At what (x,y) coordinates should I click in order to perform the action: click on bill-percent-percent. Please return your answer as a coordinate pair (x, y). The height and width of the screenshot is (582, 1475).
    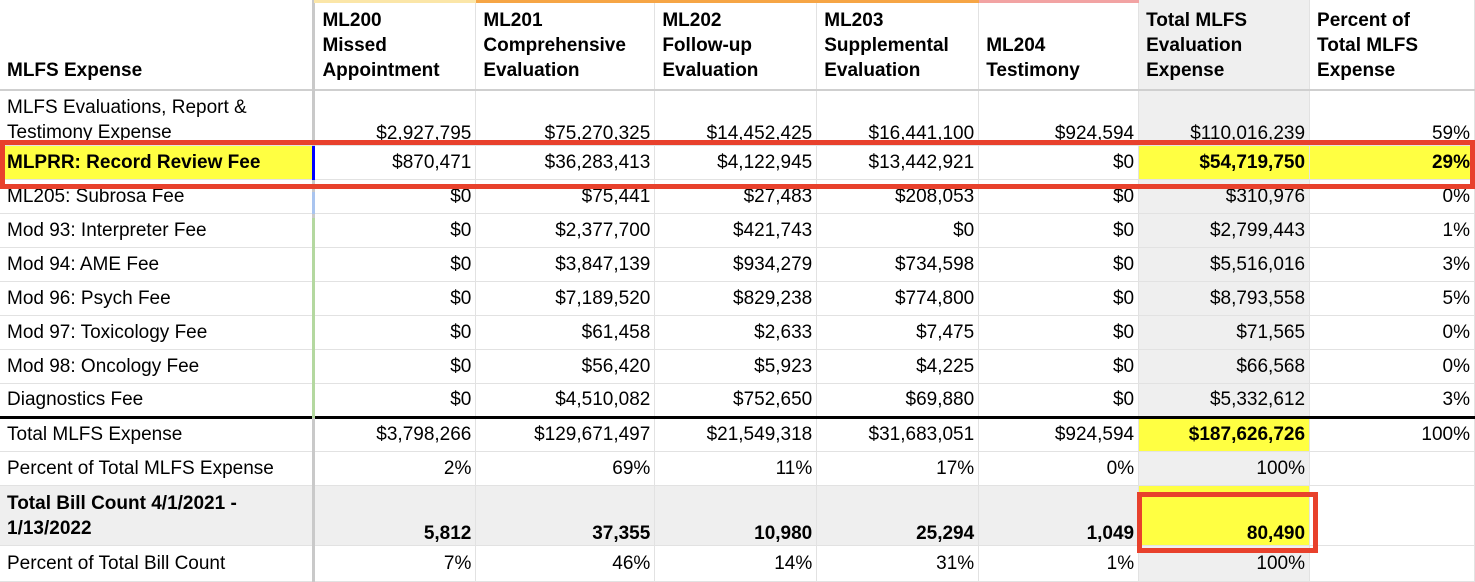
    Looking at the image, I should click on (1392, 563).